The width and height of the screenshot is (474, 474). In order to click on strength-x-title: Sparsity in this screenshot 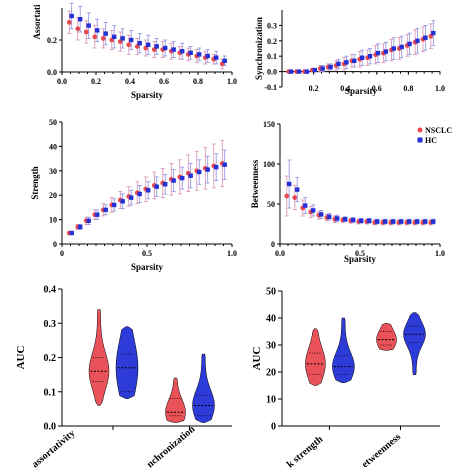, I will do `click(147, 267)`.